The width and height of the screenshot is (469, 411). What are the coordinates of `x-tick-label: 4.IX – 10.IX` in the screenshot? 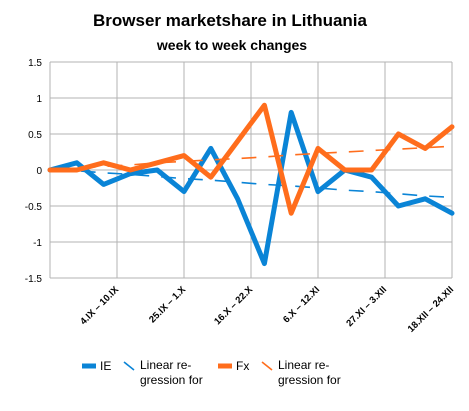 It's located at (99, 305).